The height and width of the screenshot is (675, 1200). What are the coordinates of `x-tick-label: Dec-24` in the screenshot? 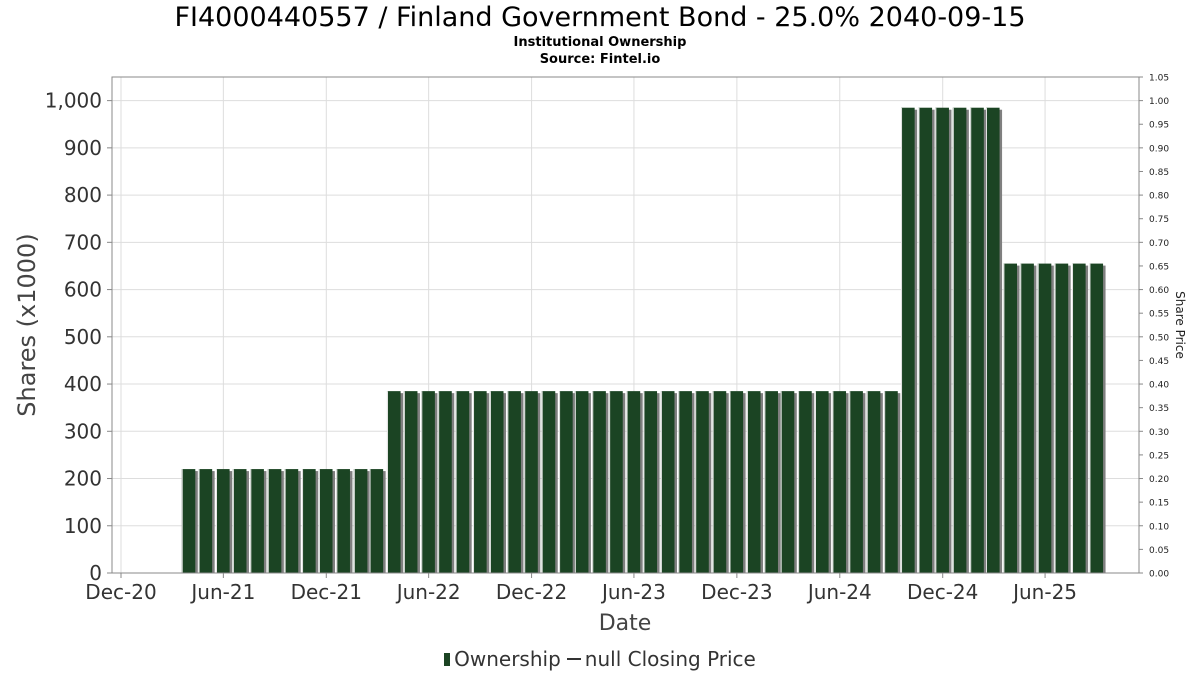 It's located at (942, 592).